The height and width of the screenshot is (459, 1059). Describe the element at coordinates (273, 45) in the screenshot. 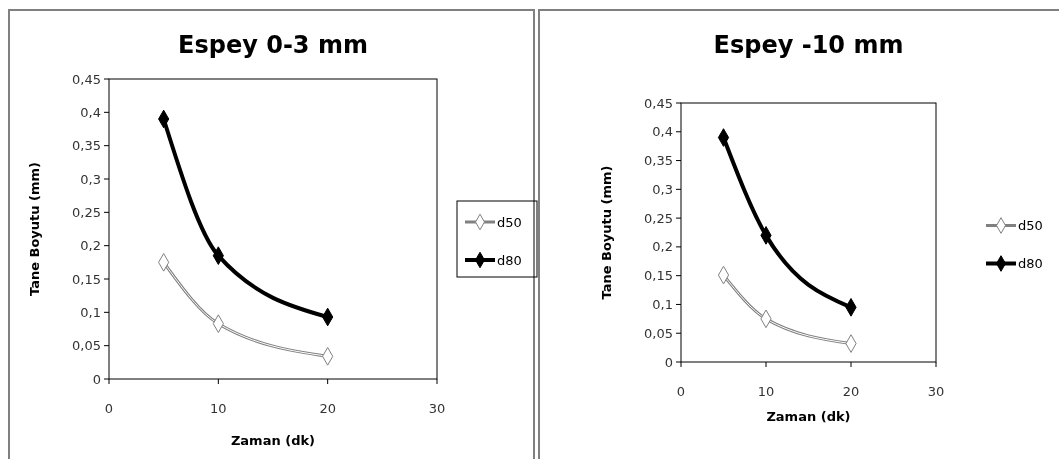

I see `chart-title: Espey 0-3 mm` at that location.